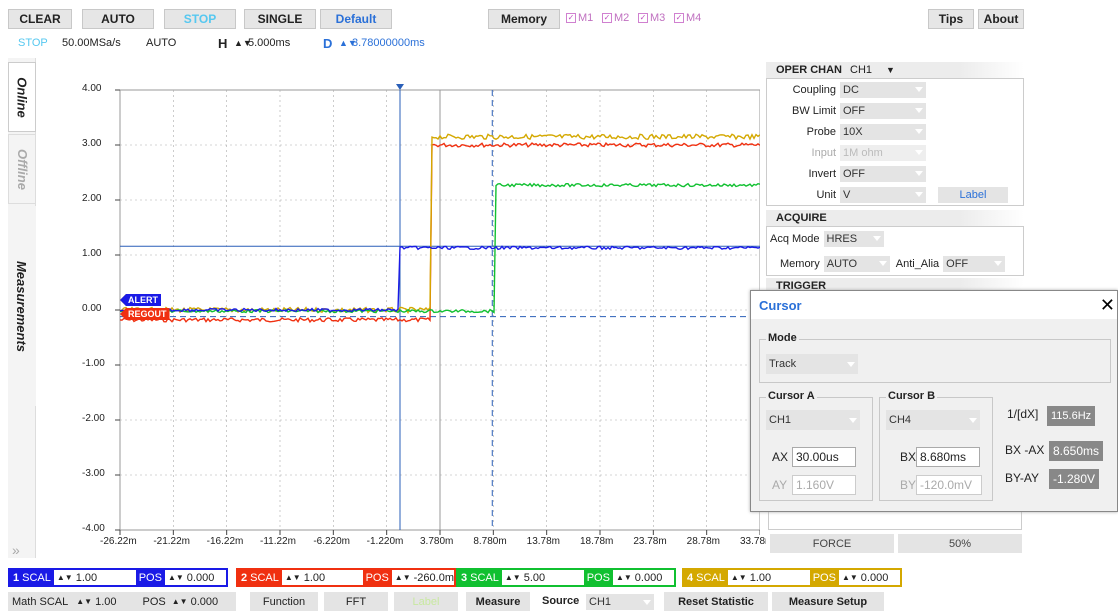 This screenshot has width=1118, height=611. I want to click on cursor-dialog-title: Cursor, so click(780, 305).